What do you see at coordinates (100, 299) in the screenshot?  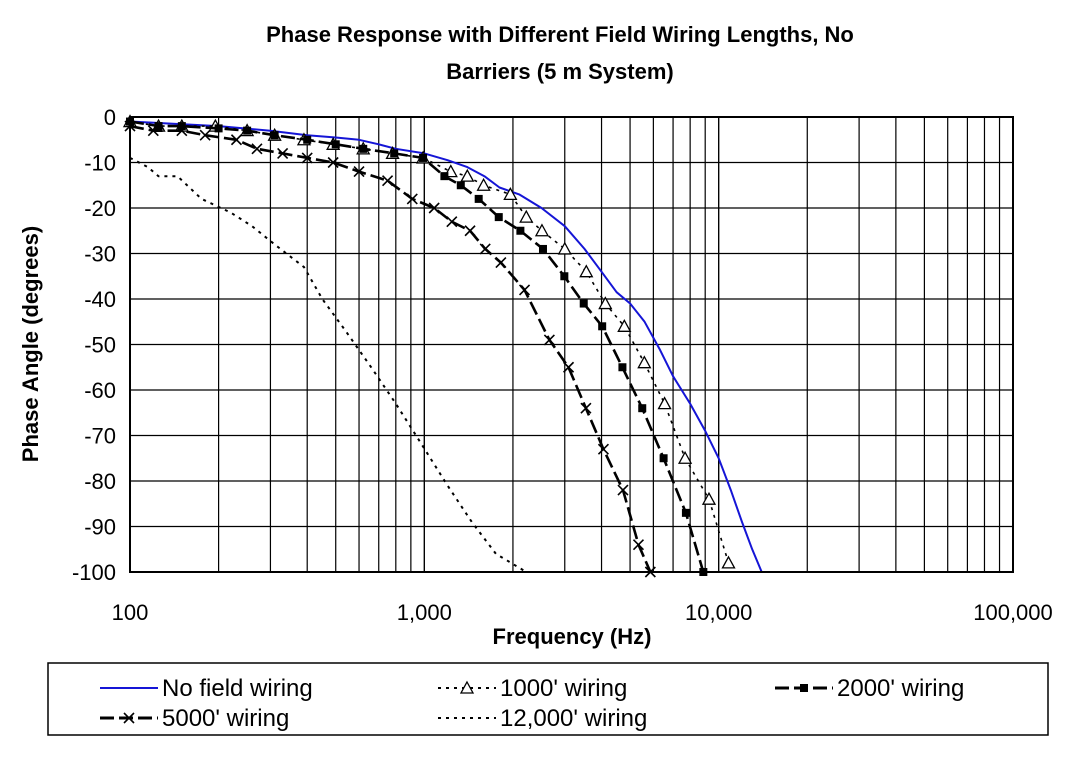 I see `y-tick-label: -40` at bounding box center [100, 299].